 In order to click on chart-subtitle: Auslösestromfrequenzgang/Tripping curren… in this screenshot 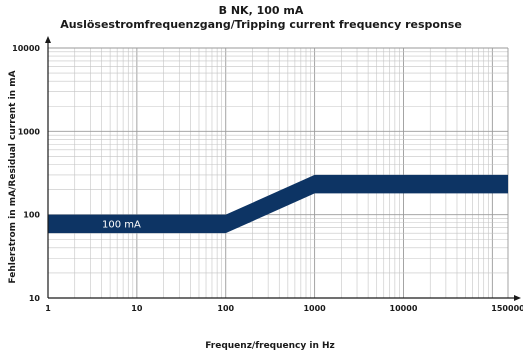, I will do `click(261, 24)`.